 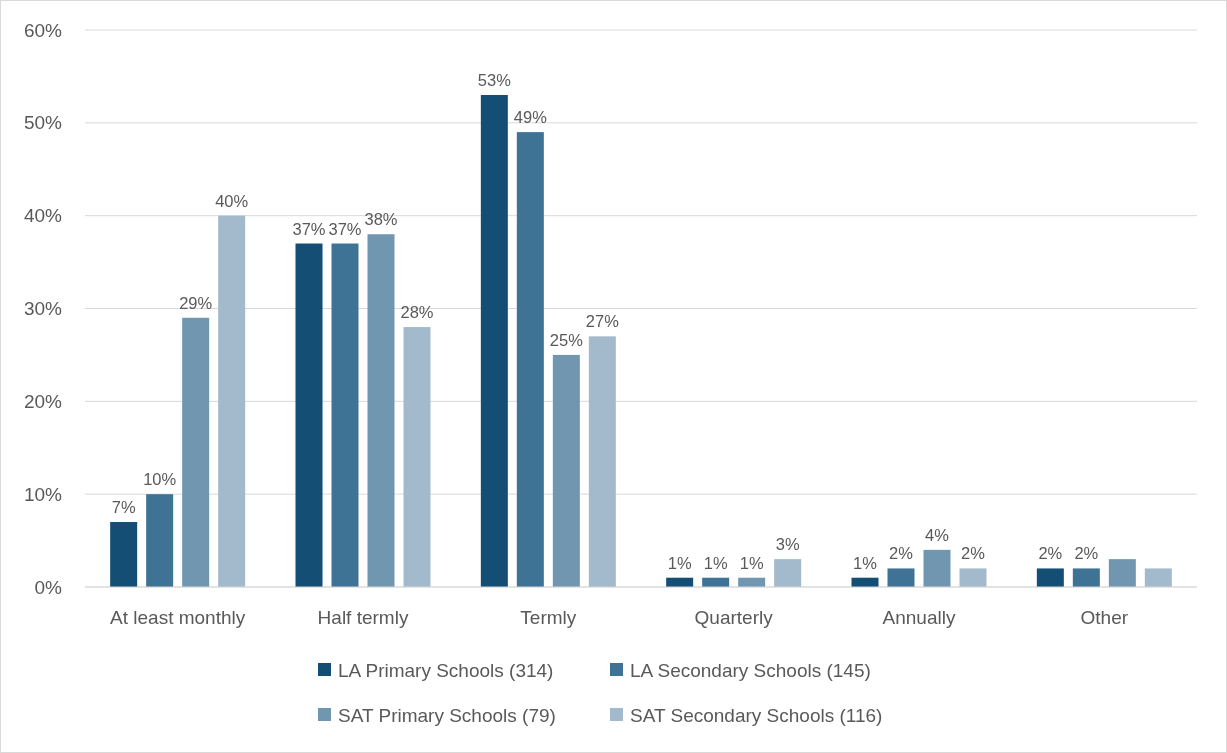 What do you see at coordinates (196, 302) in the screenshot?
I see `data-label: 29%` at bounding box center [196, 302].